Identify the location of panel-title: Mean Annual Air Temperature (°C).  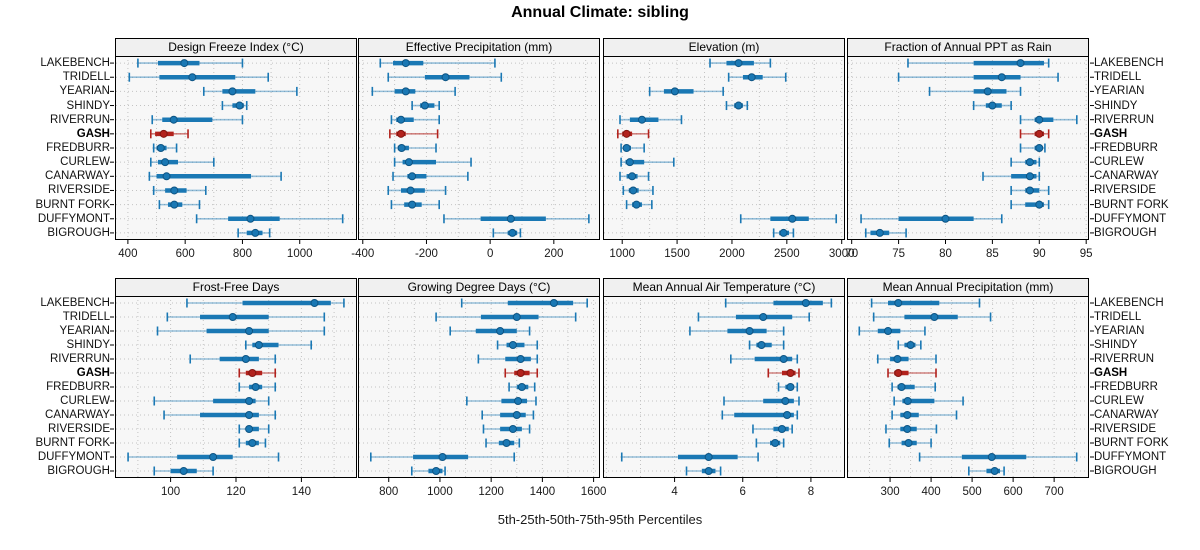
(724, 287).